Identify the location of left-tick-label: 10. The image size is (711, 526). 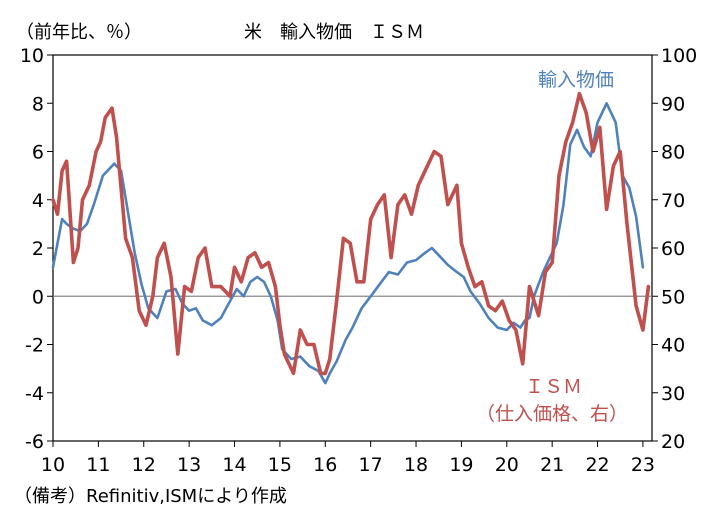
(32, 56).